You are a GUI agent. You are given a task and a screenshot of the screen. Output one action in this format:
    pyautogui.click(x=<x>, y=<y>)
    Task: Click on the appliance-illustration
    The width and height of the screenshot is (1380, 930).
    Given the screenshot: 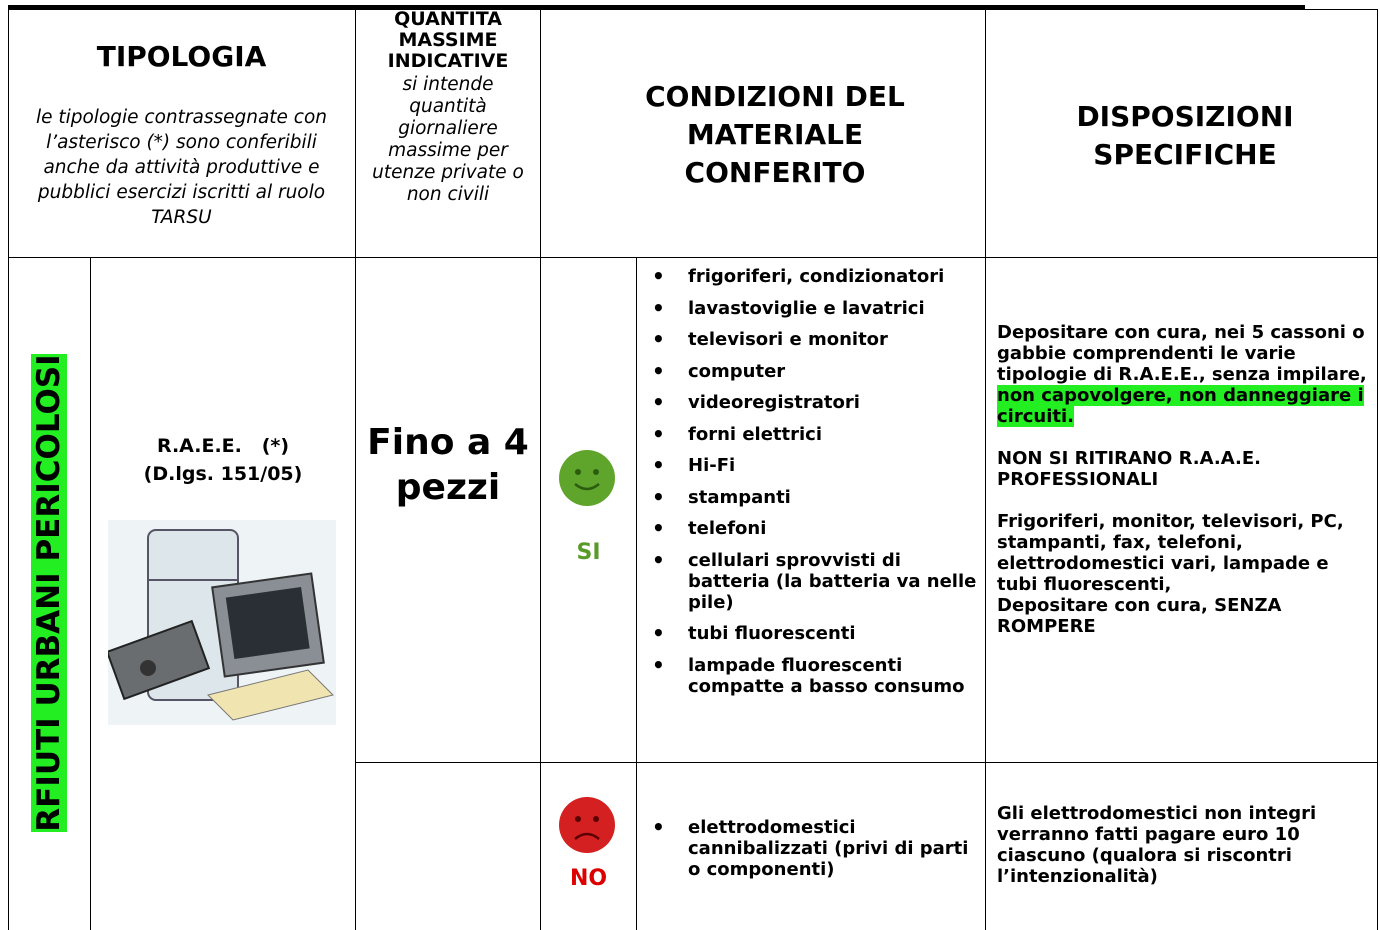 What is the action you would take?
    pyautogui.click(x=222, y=622)
    